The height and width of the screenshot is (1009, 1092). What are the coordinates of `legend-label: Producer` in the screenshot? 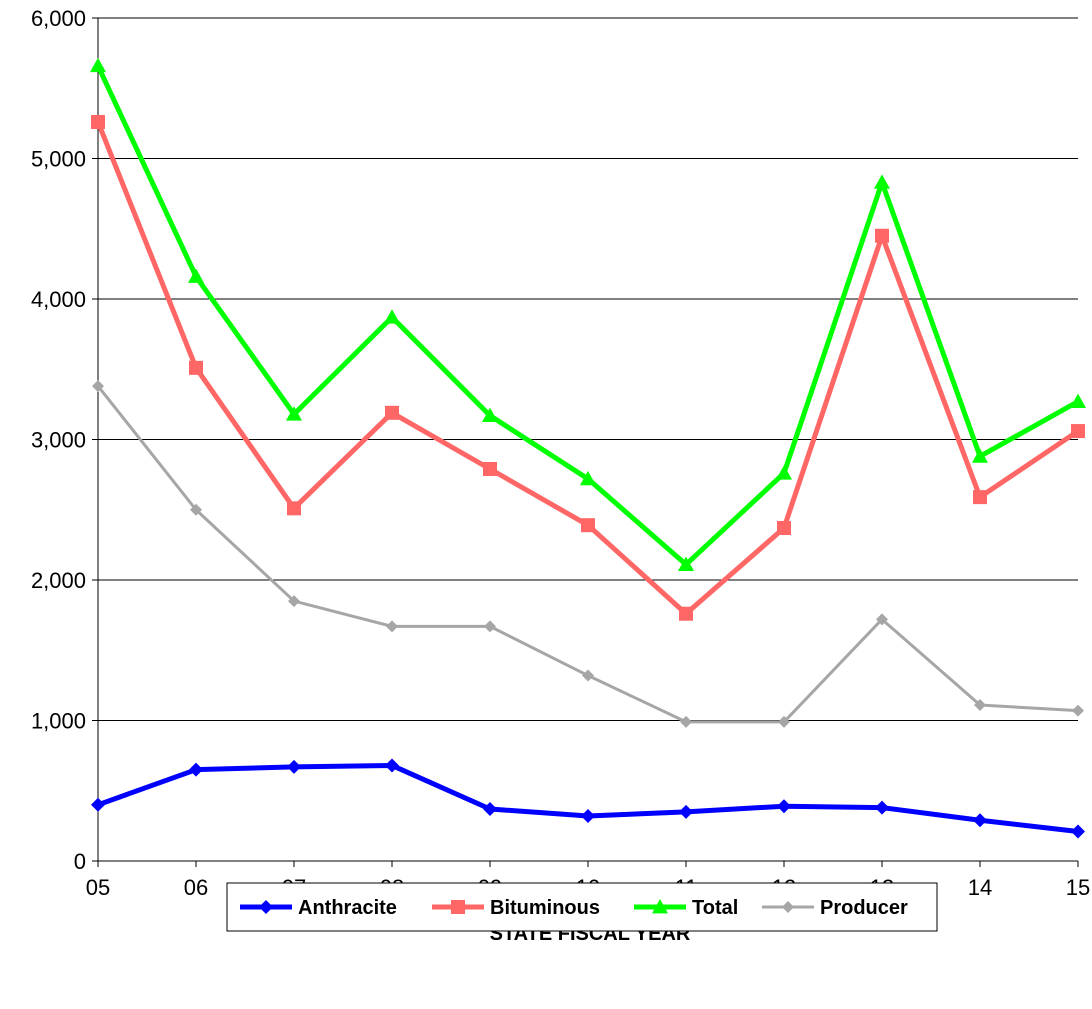 It's located at (864, 908).